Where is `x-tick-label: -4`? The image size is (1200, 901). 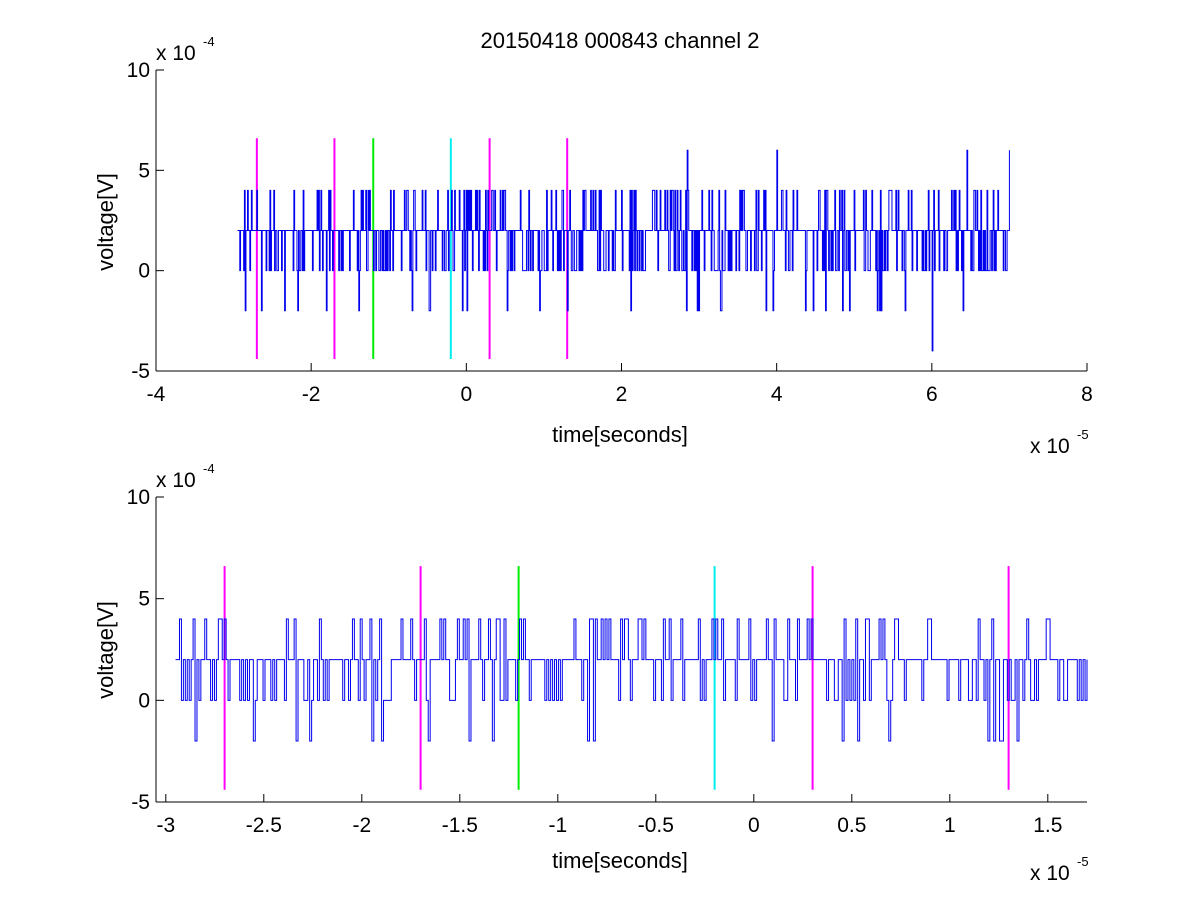 x-tick-label: -4 is located at coordinates (156, 394).